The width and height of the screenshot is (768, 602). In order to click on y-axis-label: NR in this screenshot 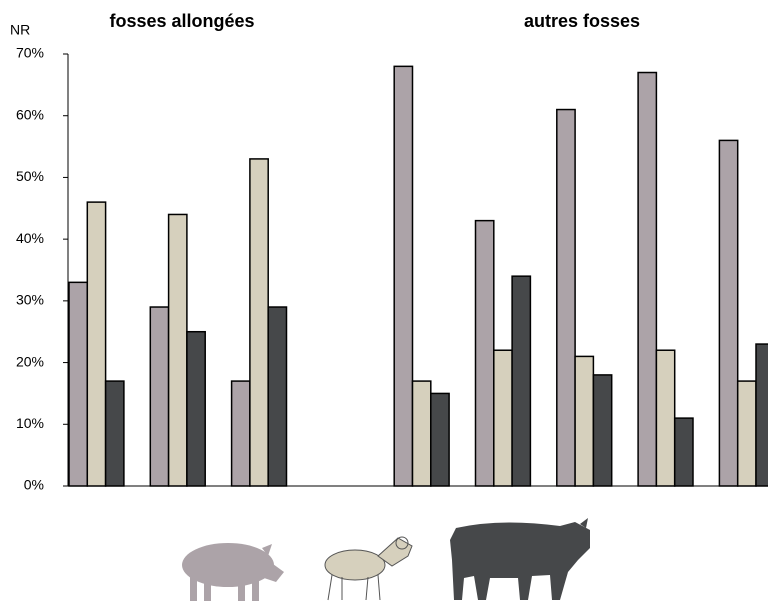, I will do `click(20, 30)`.